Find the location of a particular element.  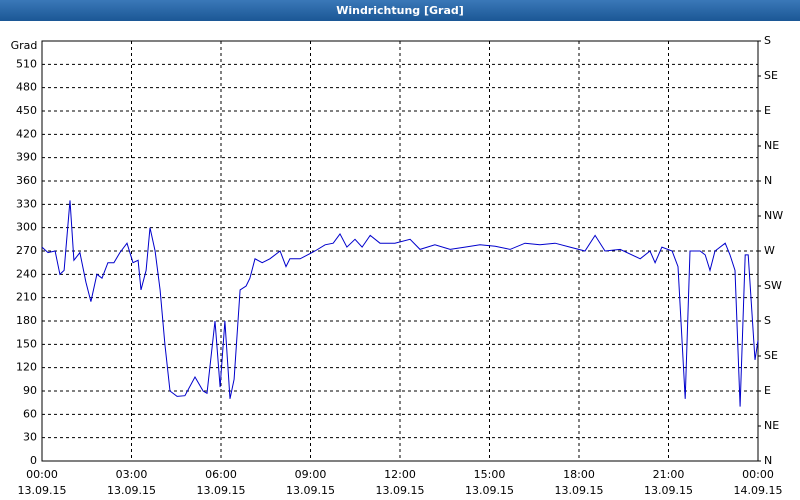

y-tick-label: 90 is located at coordinates (30, 390).